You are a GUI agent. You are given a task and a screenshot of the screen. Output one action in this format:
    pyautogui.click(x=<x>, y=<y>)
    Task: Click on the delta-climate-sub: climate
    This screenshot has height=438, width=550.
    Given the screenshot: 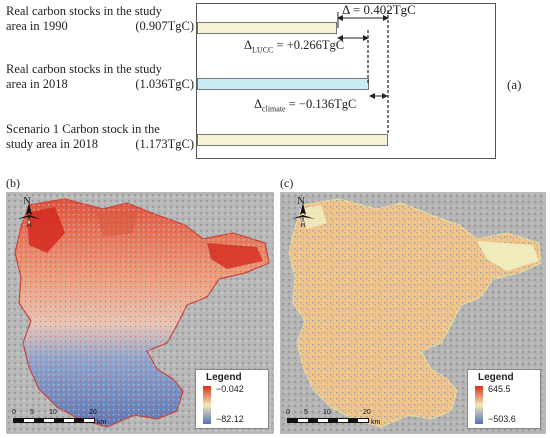 What is the action you would take?
    pyautogui.click(x=274, y=109)
    